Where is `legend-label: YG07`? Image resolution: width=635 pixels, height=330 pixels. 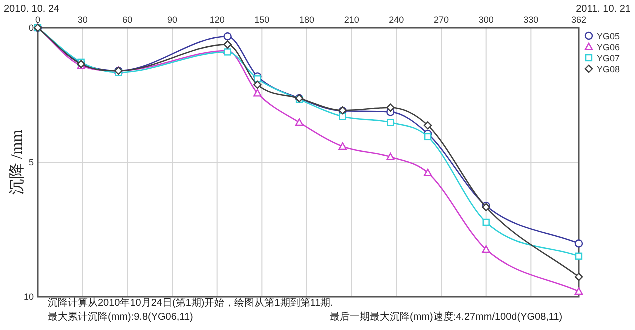 legend-label: YG07 is located at coordinates (608, 59).